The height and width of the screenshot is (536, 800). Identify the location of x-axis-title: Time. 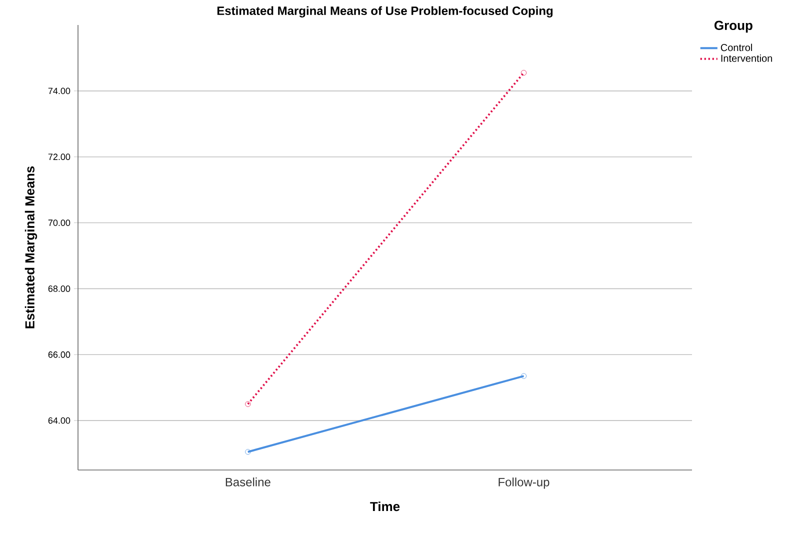
(385, 507).